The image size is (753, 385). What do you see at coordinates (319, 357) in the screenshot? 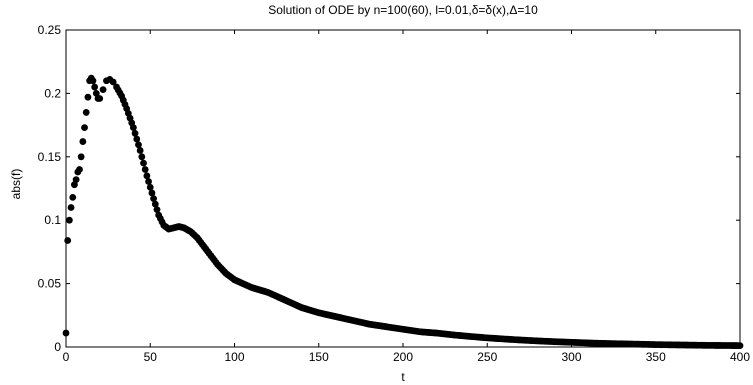
I see `x-tick-label-3: 150` at bounding box center [319, 357].